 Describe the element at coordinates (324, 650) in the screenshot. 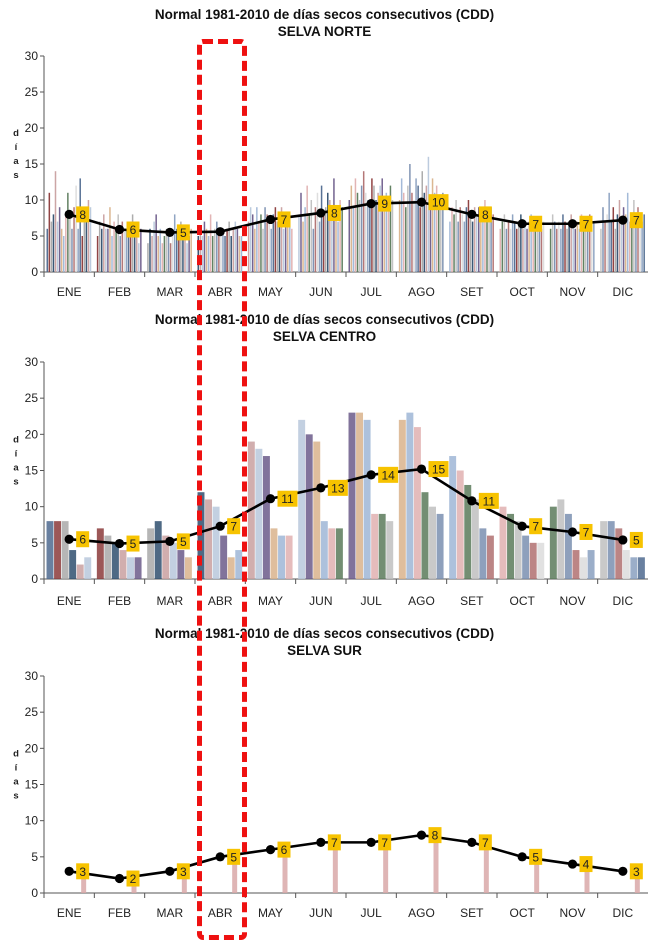

I see `chart-subtitle: SELVA SUR` at that location.